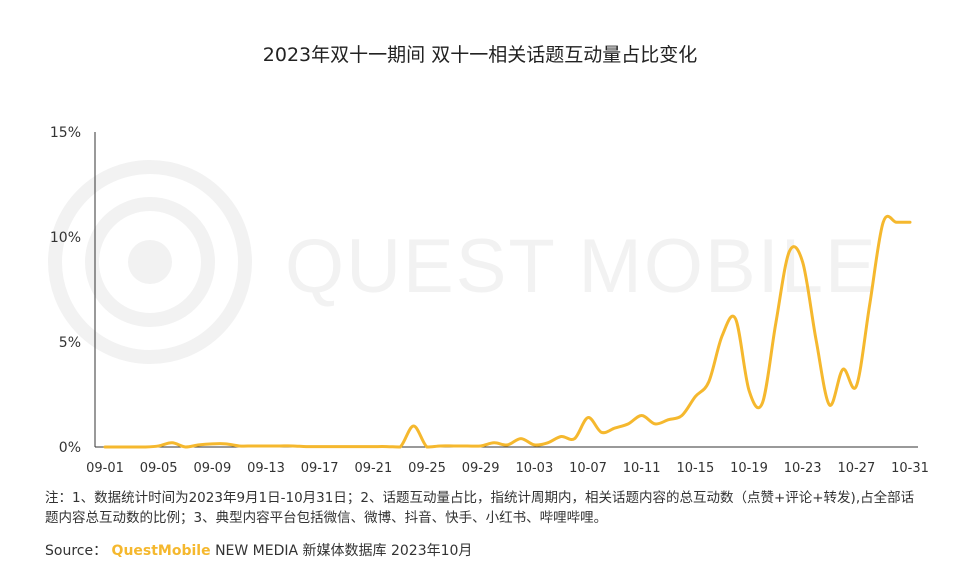 The height and width of the screenshot is (576, 960). I want to click on x-tick-label: 10-15, so click(695, 468).